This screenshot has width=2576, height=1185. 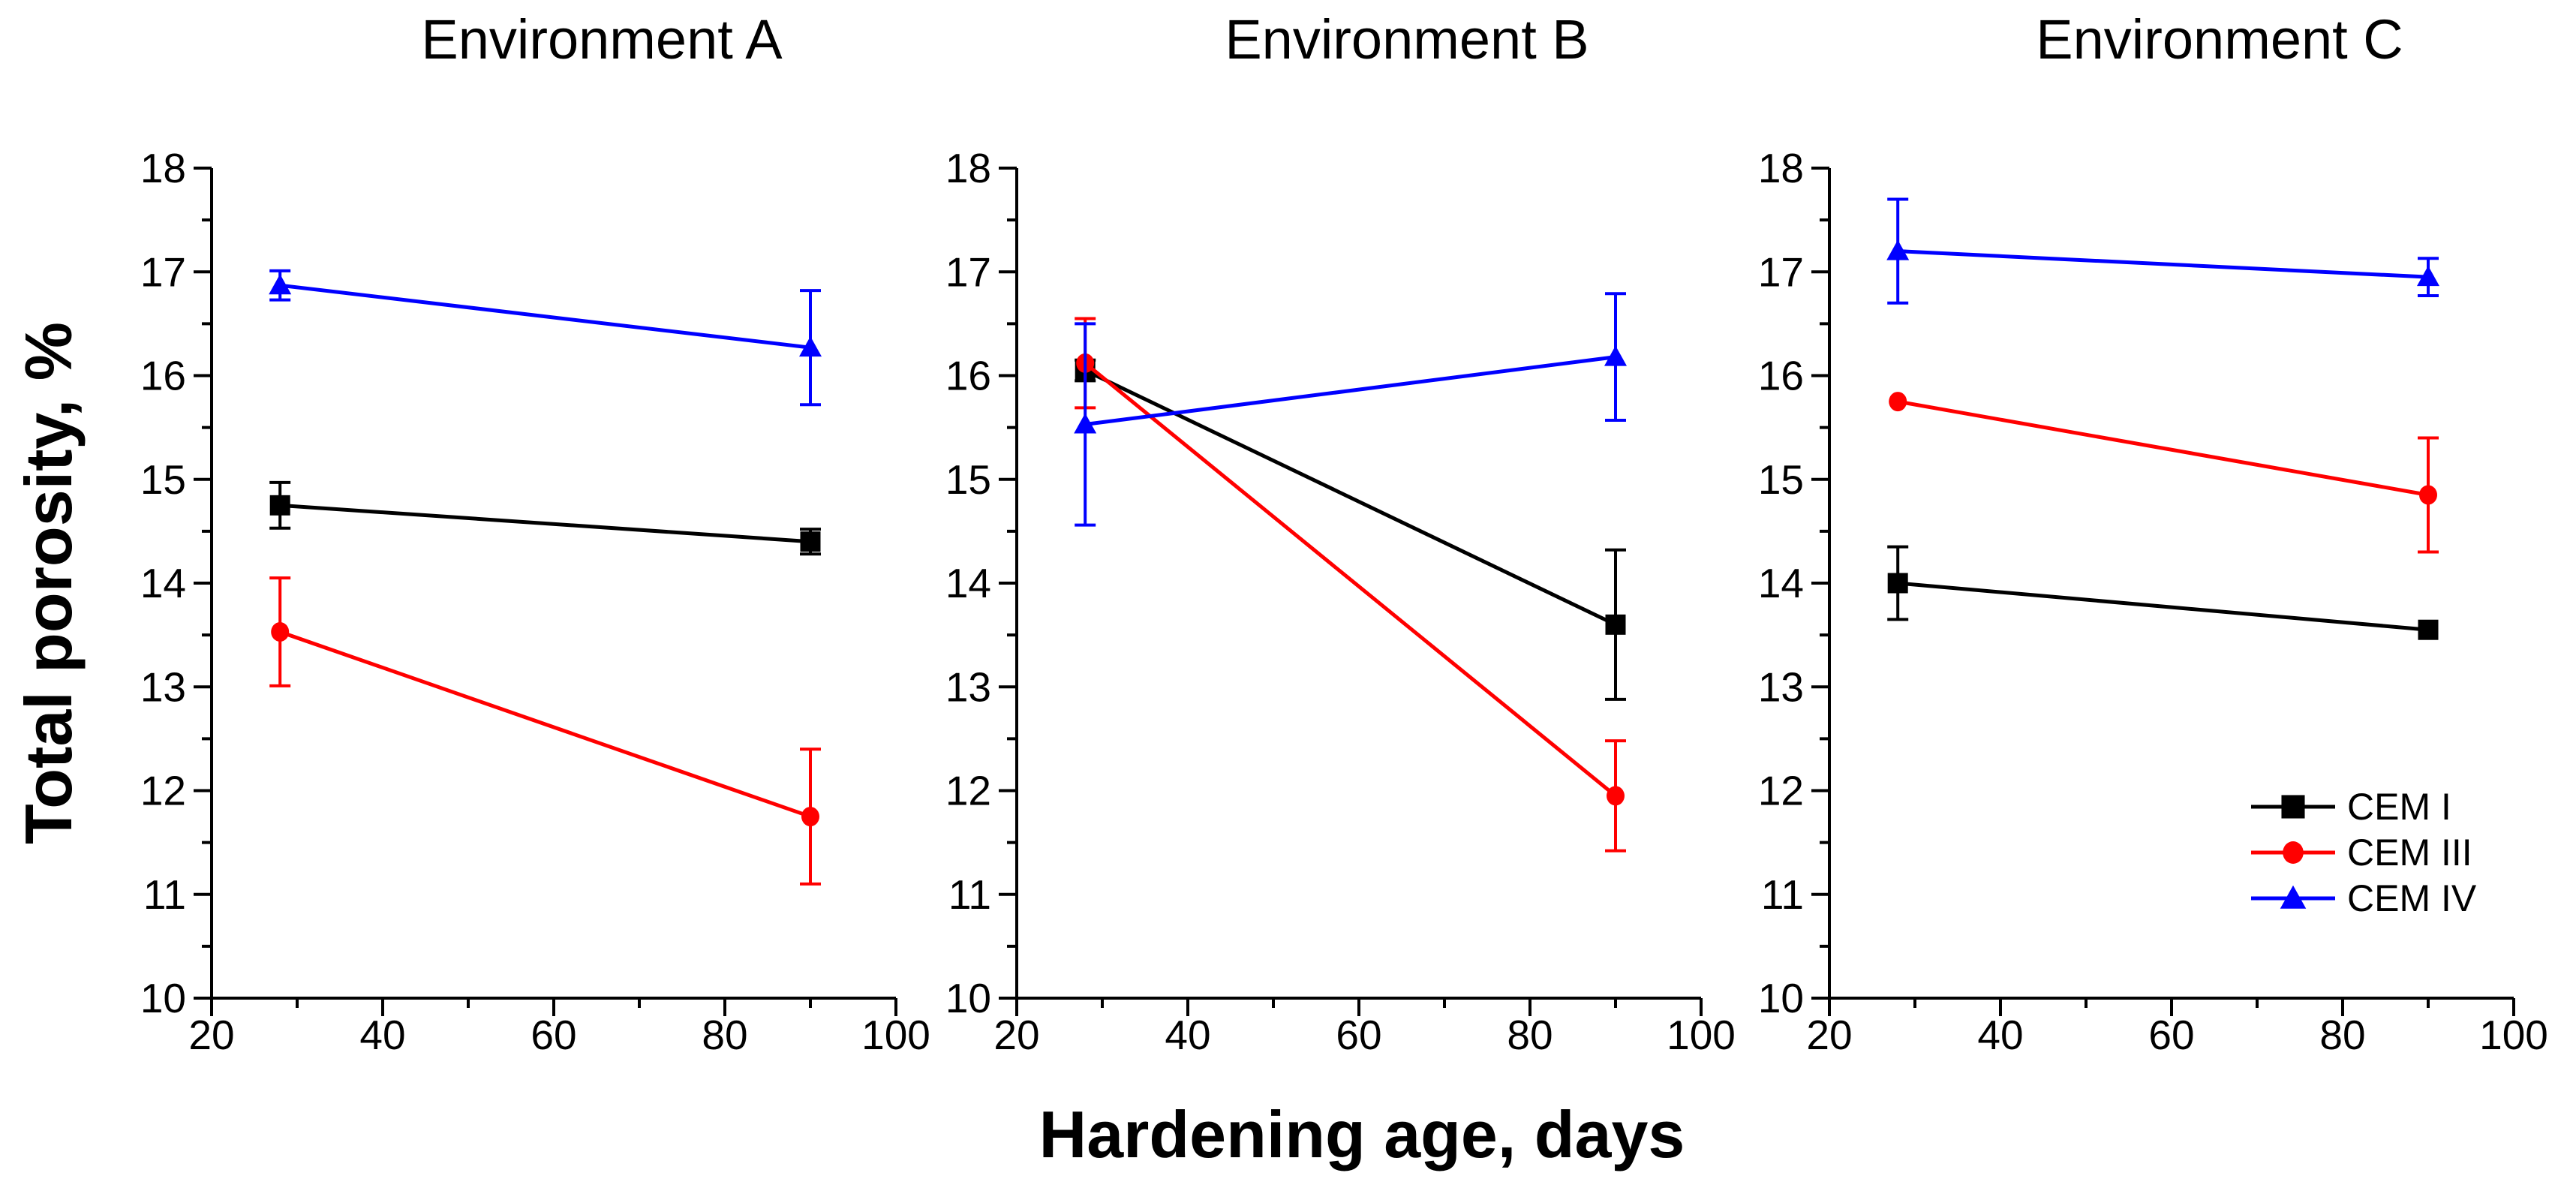 I want to click on legend-label: CEM IV, so click(x=2412, y=898).